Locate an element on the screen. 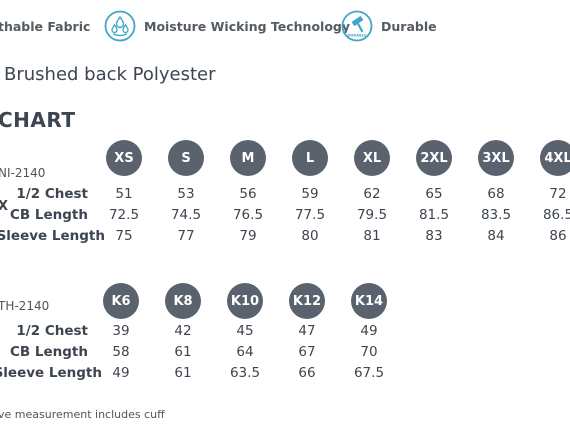 Image resolution: width=570 pixels, height=443 pixels. kids-row-label: Sleeve Length is located at coordinates (51, 373).